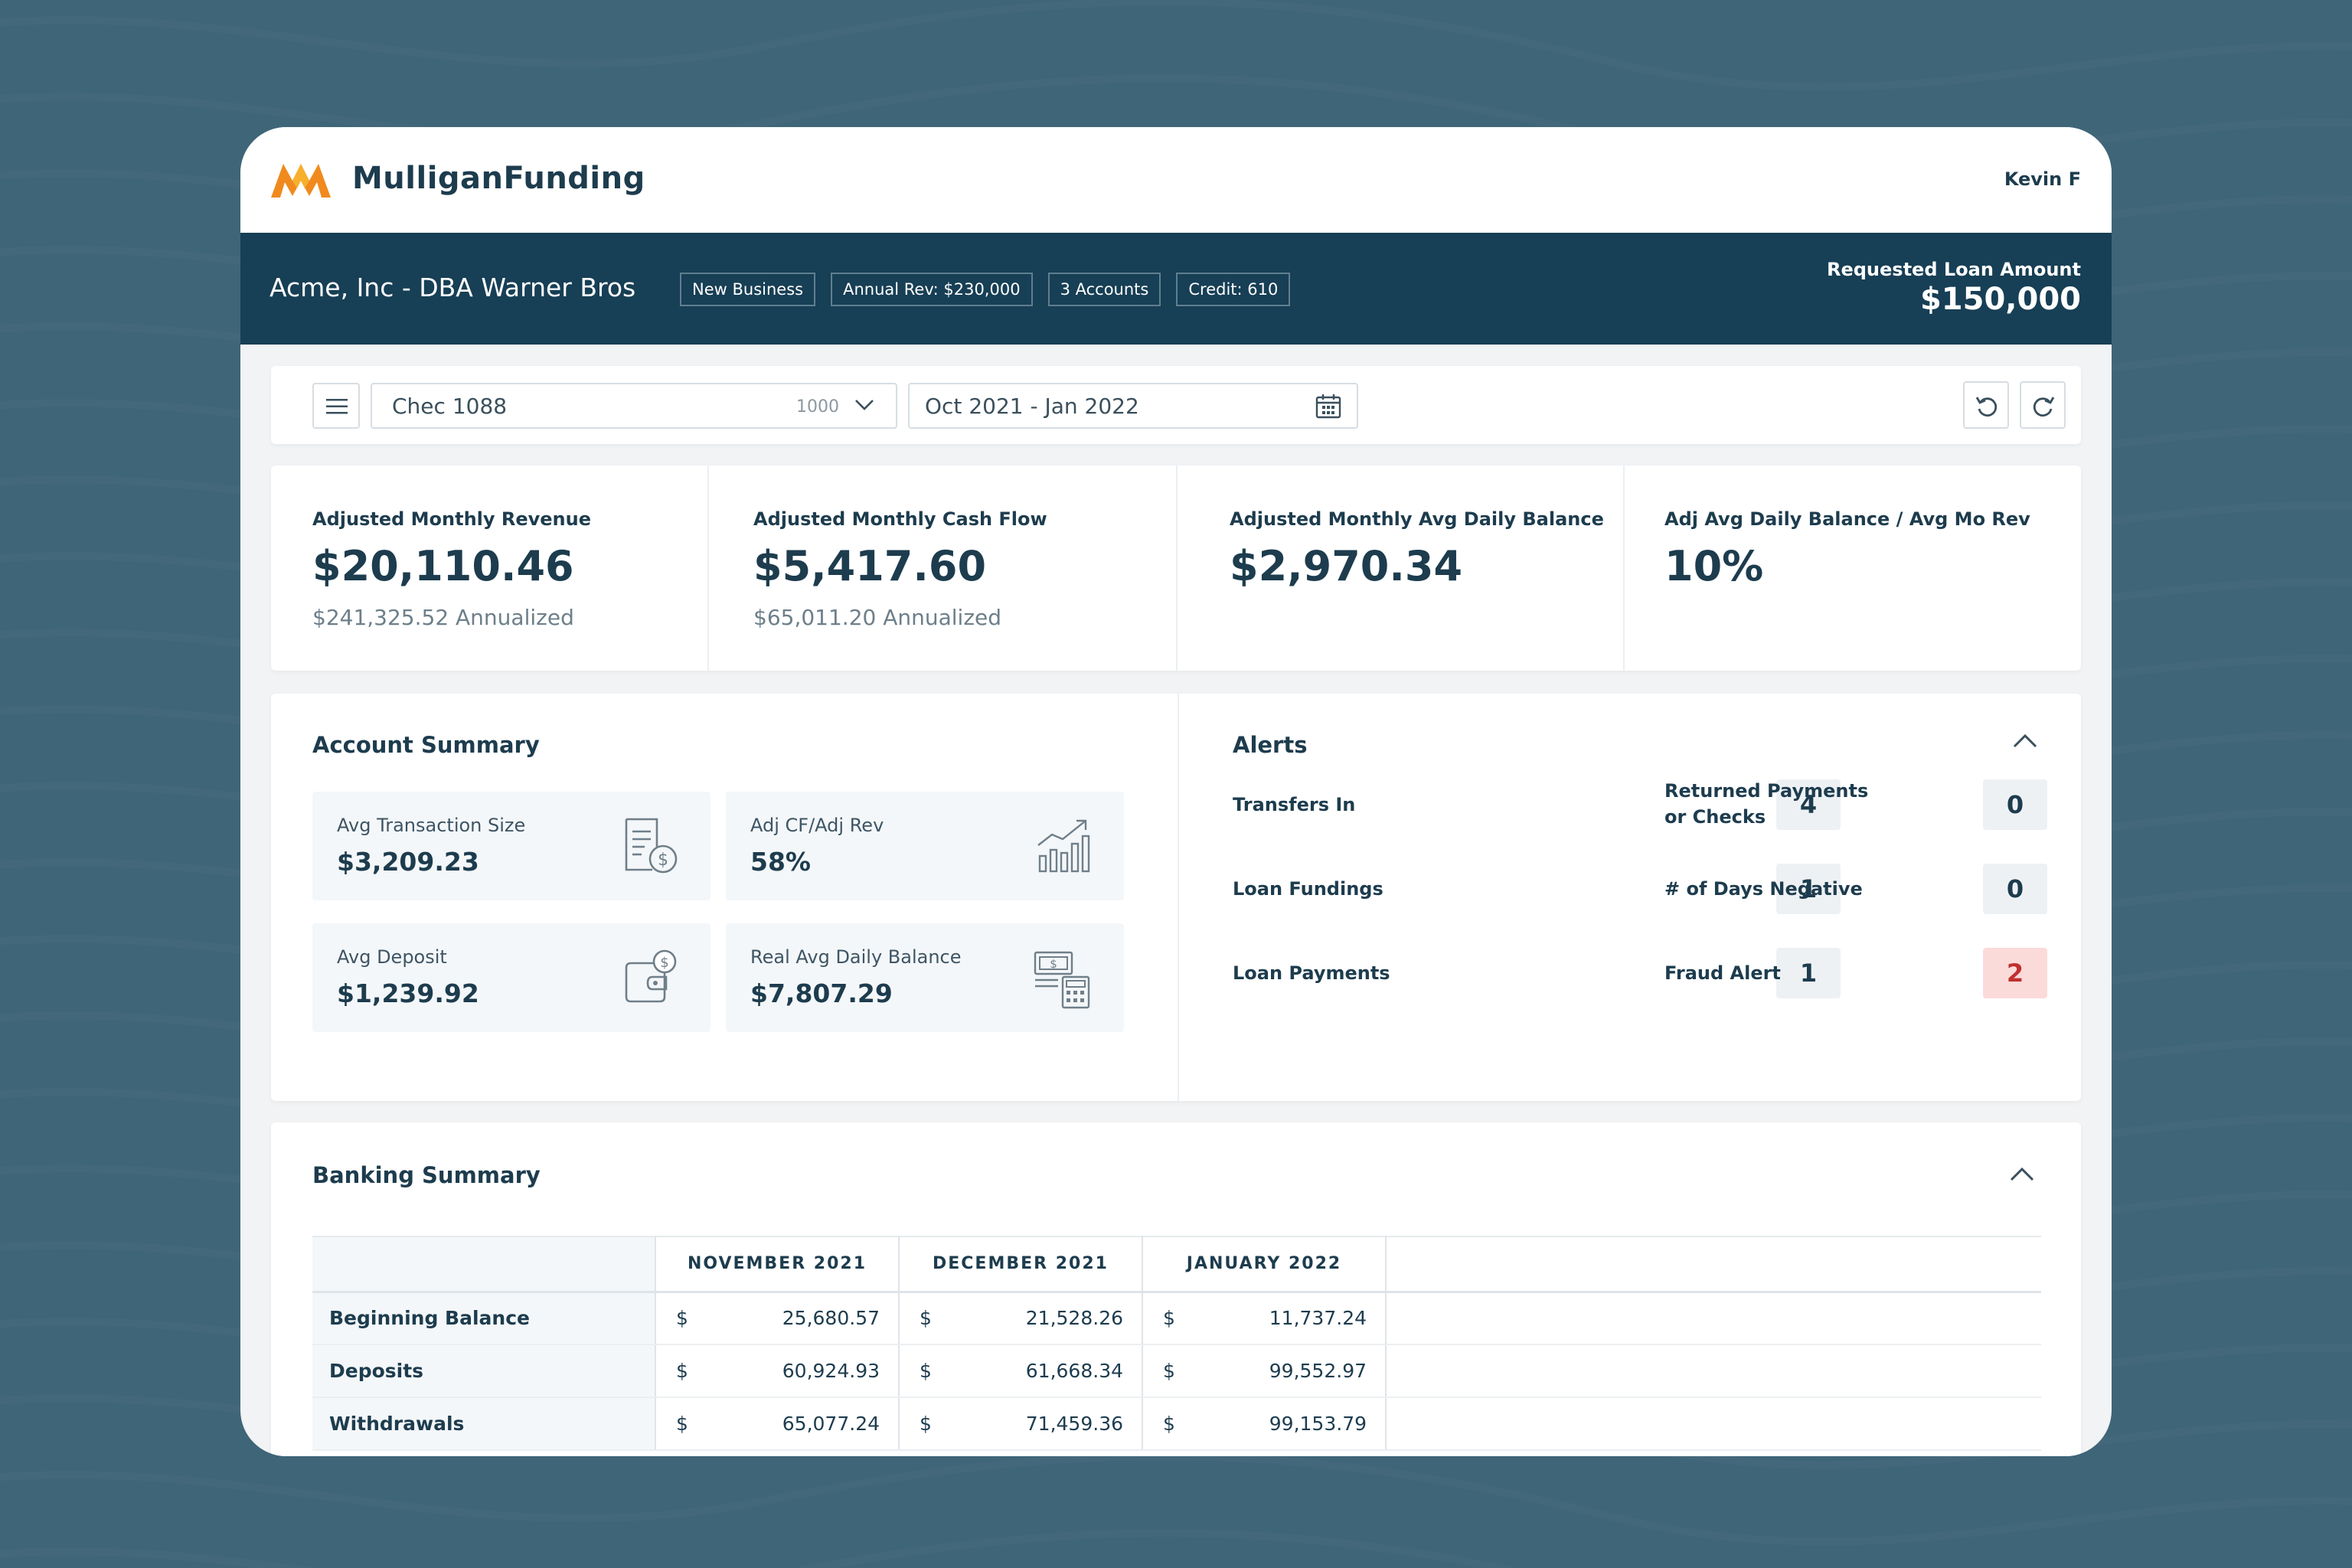 This screenshot has width=2352, height=1568. What do you see at coordinates (1318, 1424) in the screenshot?
I see `amount: 99,153.79` at bounding box center [1318, 1424].